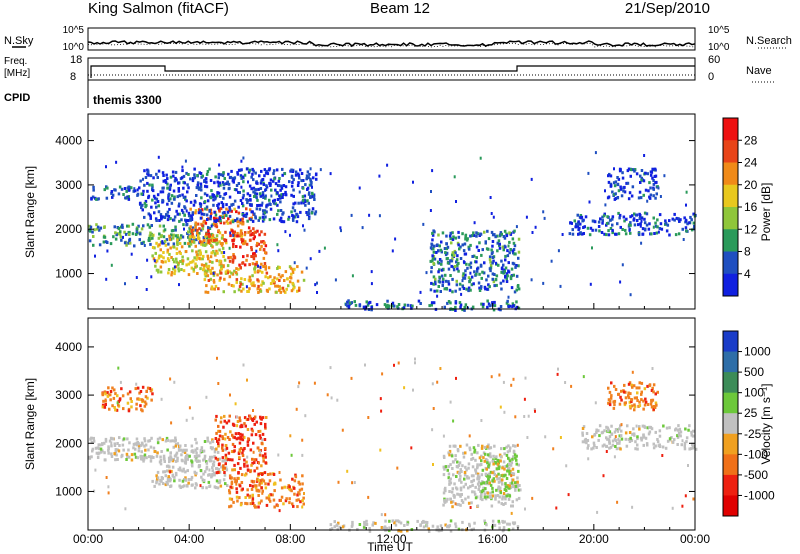 This screenshot has width=800, height=554. I want to click on station-title: King Salmon (fitACF), so click(158, 8).